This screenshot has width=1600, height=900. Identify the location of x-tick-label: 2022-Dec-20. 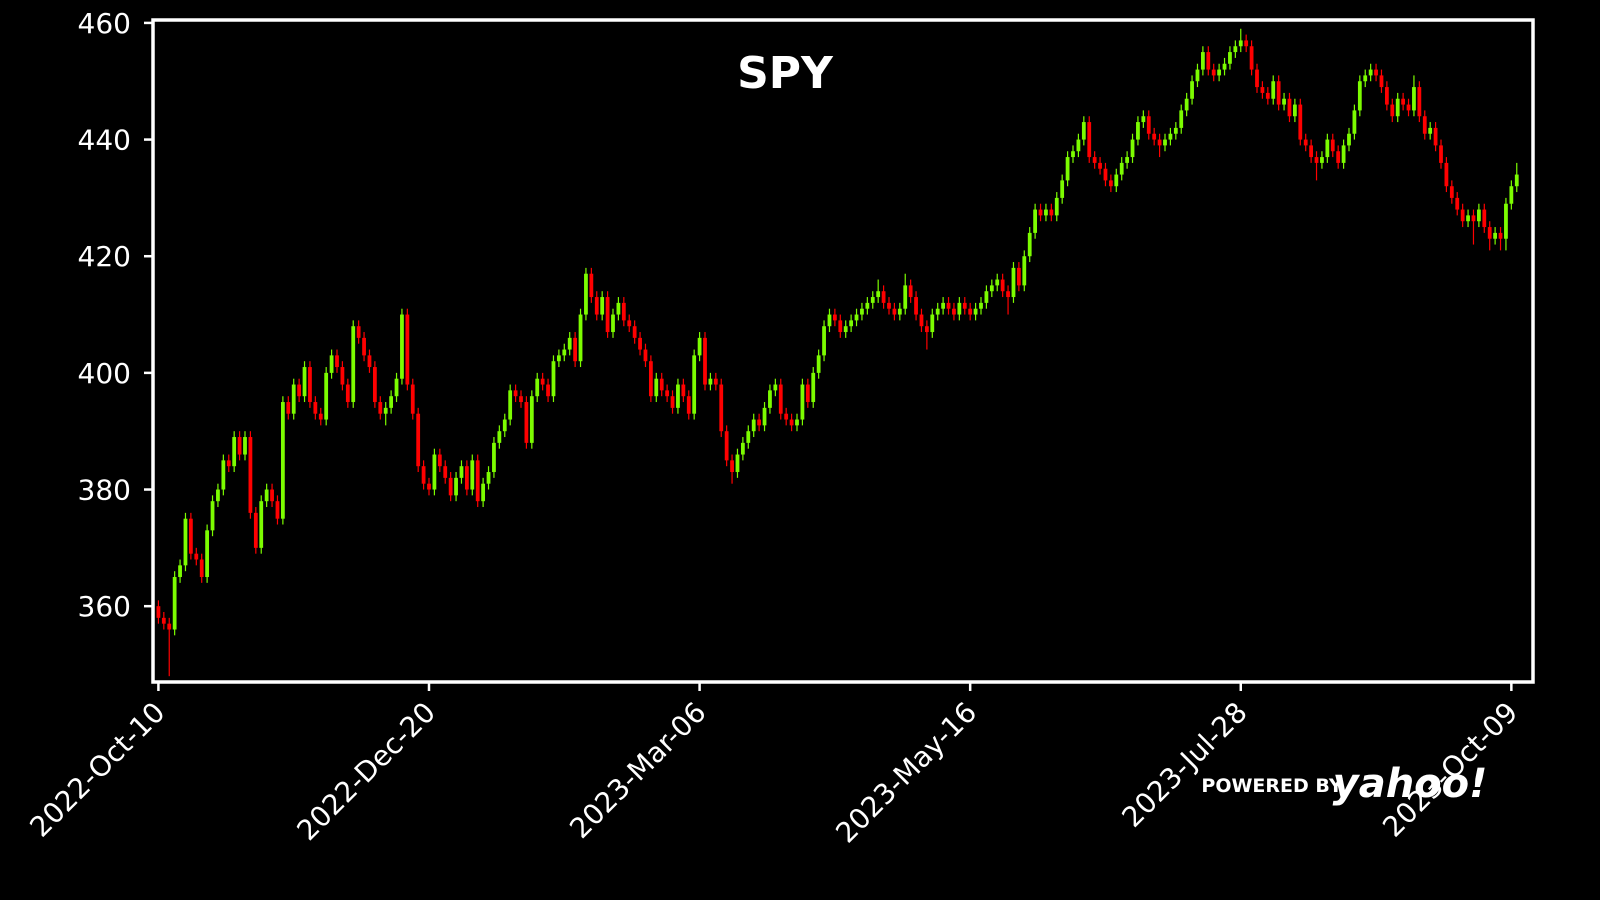
(366, 772).